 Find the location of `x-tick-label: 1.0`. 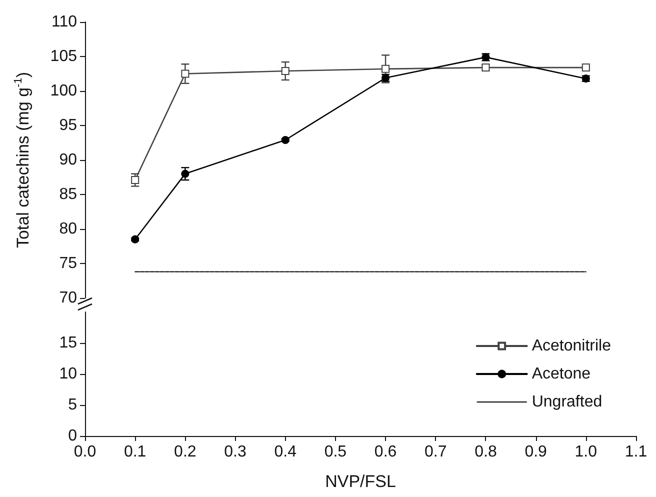

x-tick-label: 1.0 is located at coordinates (586, 452).